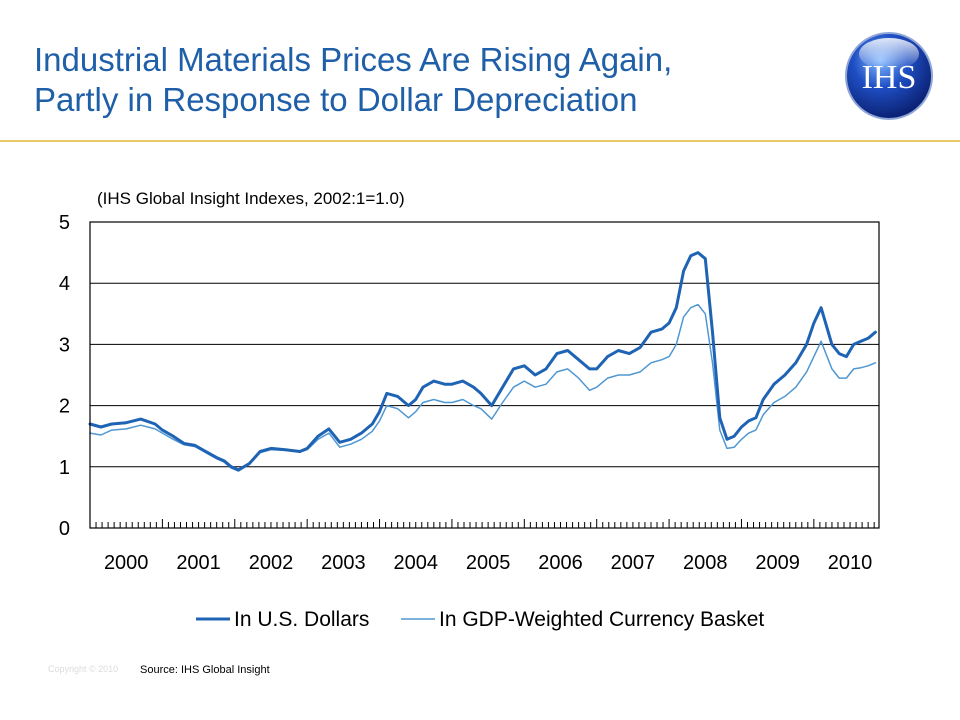 This screenshot has height=720, width=960. What do you see at coordinates (705, 563) in the screenshot?
I see `x-tick-label: 2008` at bounding box center [705, 563].